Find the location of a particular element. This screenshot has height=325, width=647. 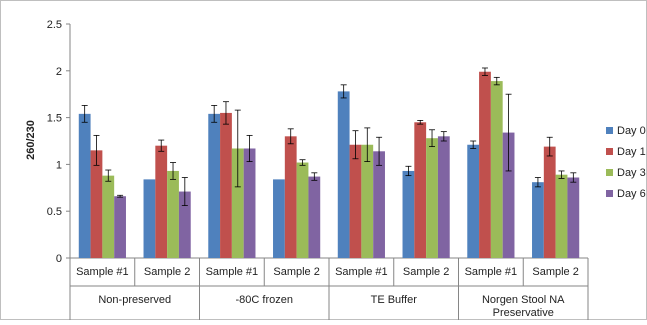

y-tick-label: 2.5 is located at coordinates (54, 25).